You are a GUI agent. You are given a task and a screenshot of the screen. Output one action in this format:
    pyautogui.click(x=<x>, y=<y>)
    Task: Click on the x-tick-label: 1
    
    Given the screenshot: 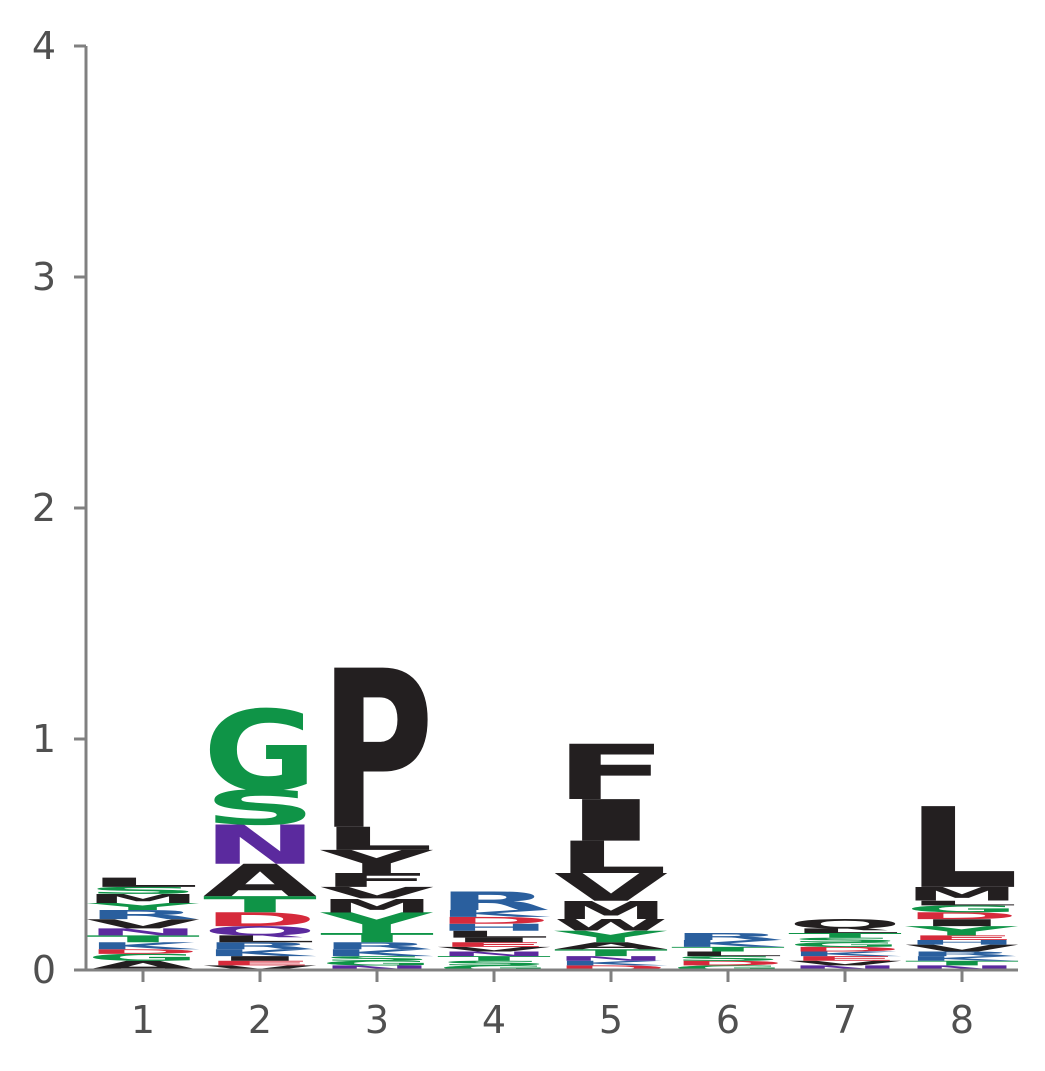 What is the action you would take?
    pyautogui.click(x=143, y=1020)
    